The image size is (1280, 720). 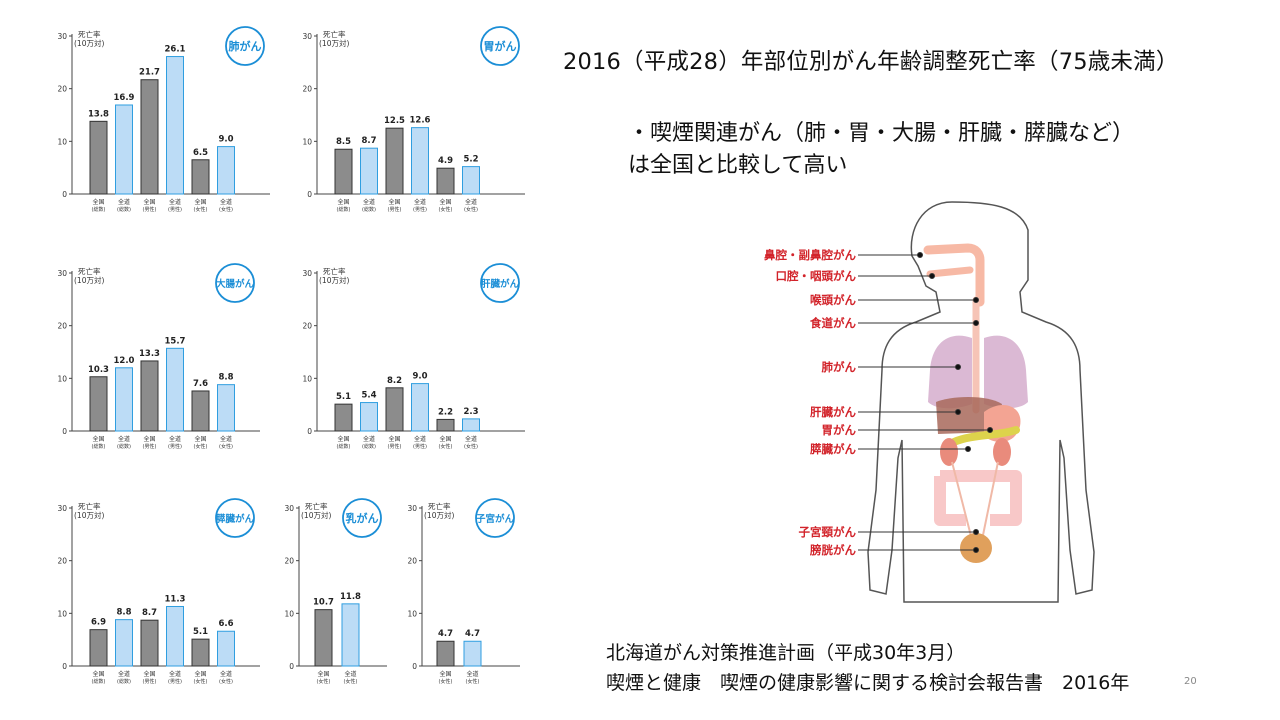 I want to click on bar-value-label: 11.3, so click(x=175, y=599).